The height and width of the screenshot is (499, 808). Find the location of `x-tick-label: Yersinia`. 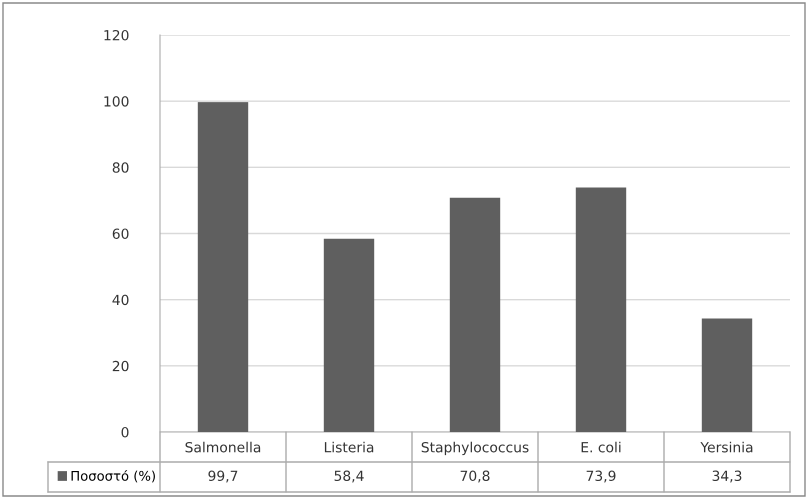

x-tick-label: Yersinia is located at coordinates (726, 447).